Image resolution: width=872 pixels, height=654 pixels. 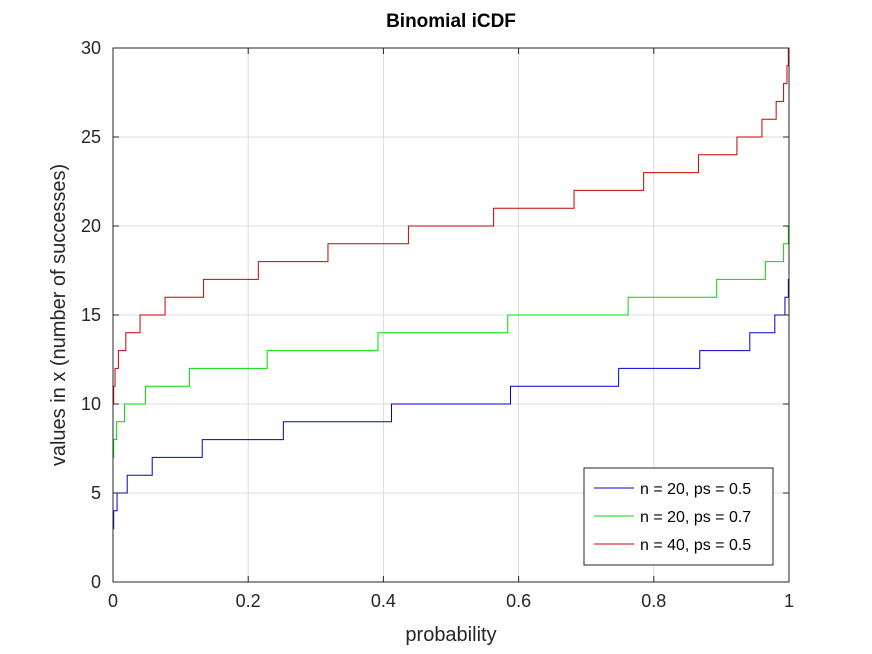 I want to click on chart-title: Binomial iCDF, so click(x=451, y=21).